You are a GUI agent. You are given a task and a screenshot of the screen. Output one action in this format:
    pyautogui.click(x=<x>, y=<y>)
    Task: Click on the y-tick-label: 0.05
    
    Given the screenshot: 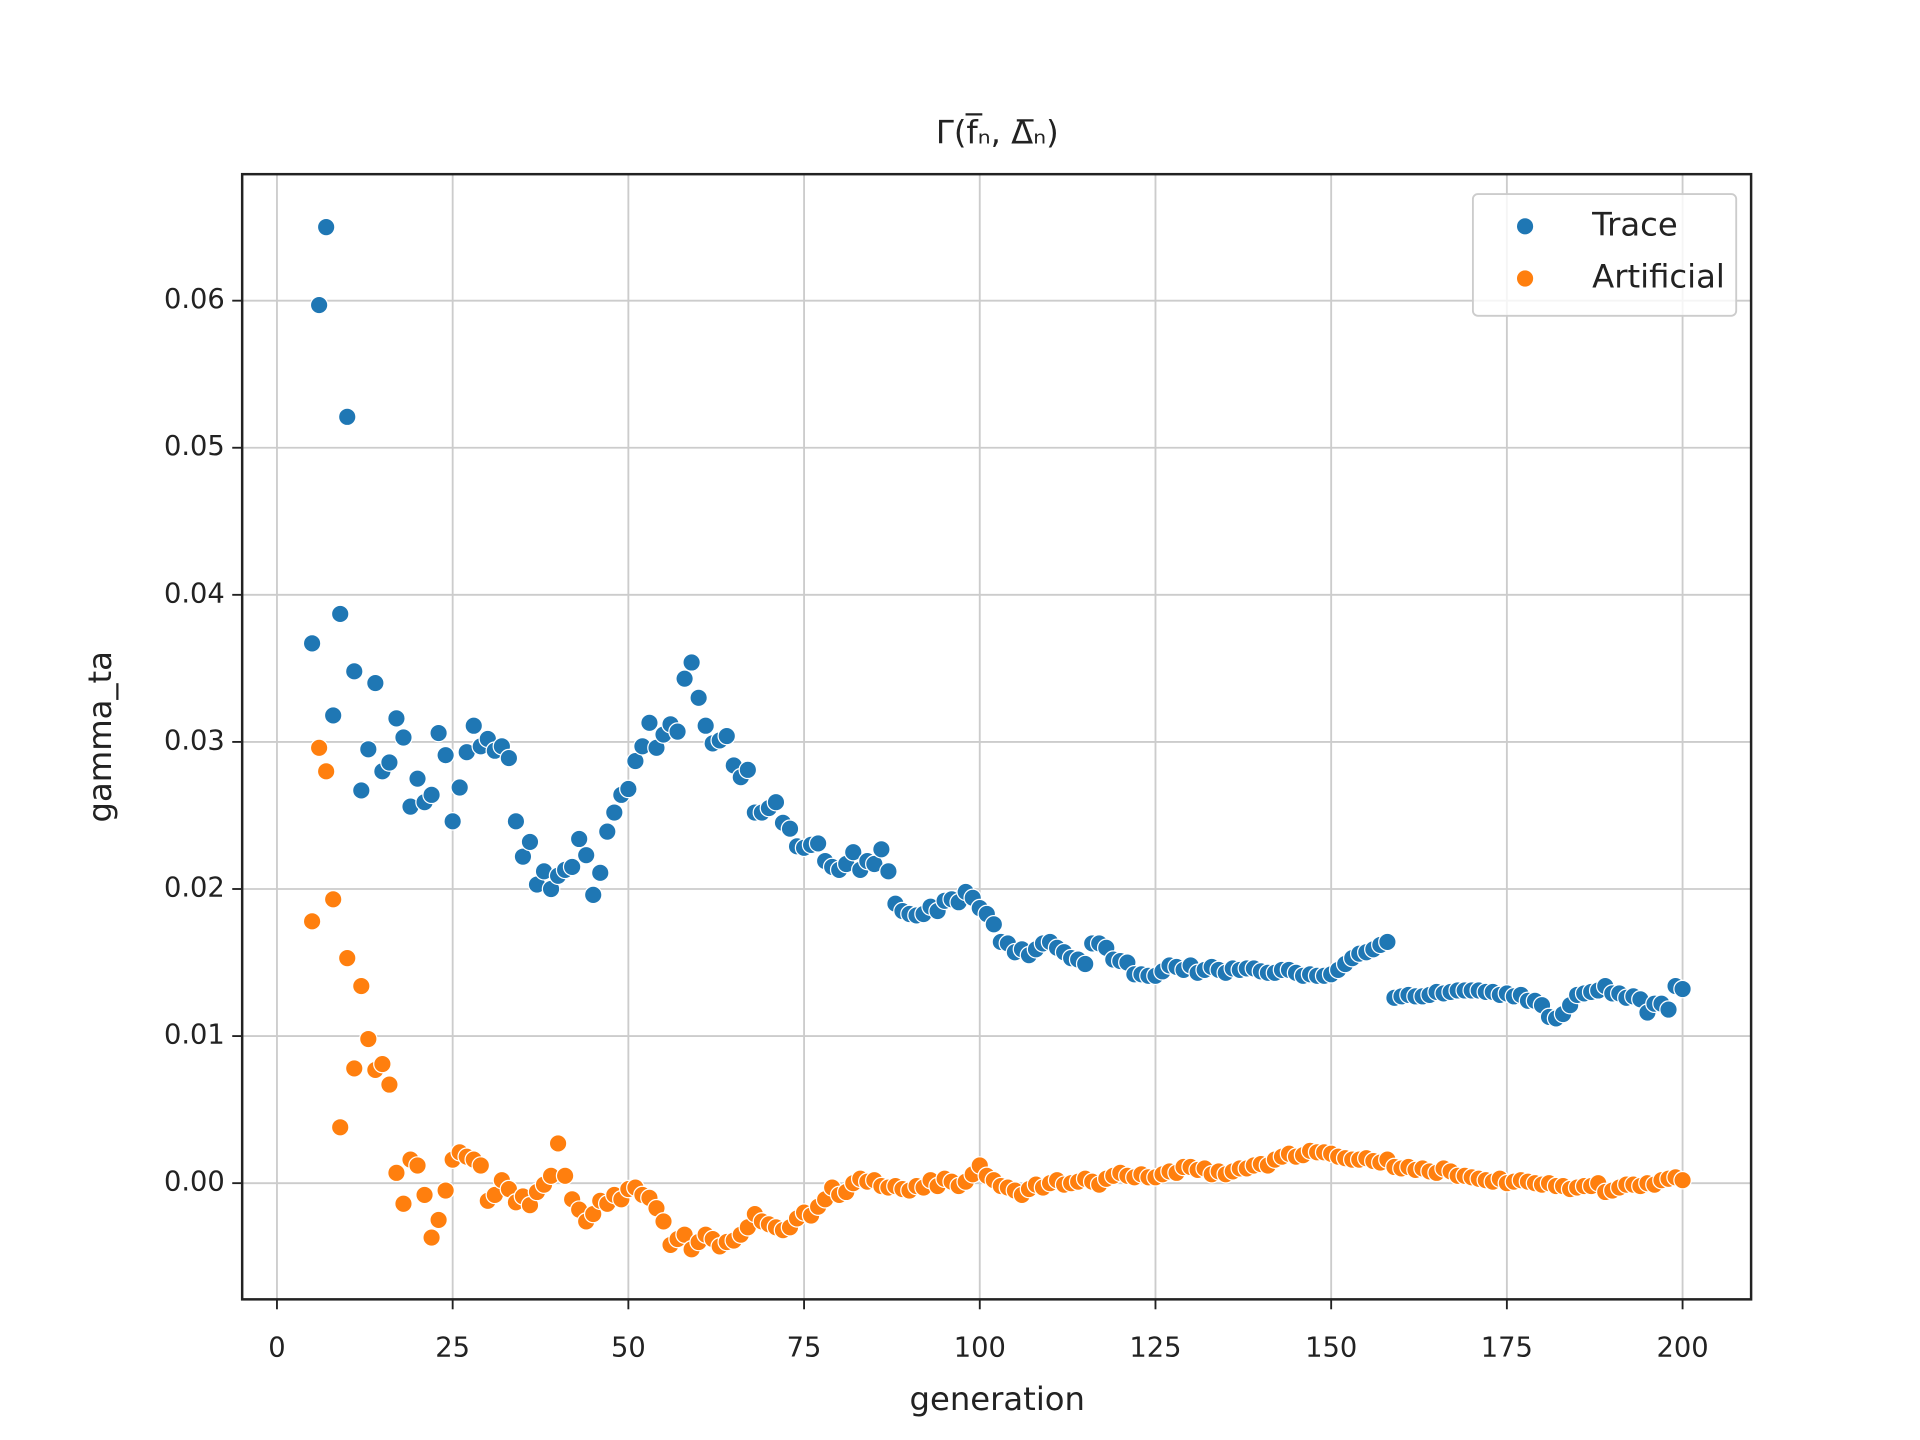 What is the action you would take?
    pyautogui.click(x=194, y=446)
    